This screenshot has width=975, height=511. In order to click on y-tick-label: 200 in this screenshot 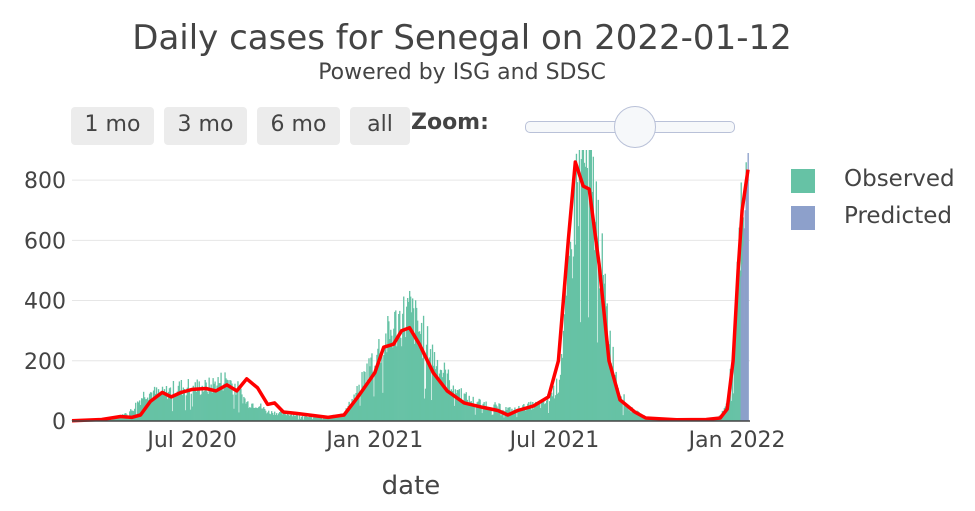, I will do `click(45, 362)`.